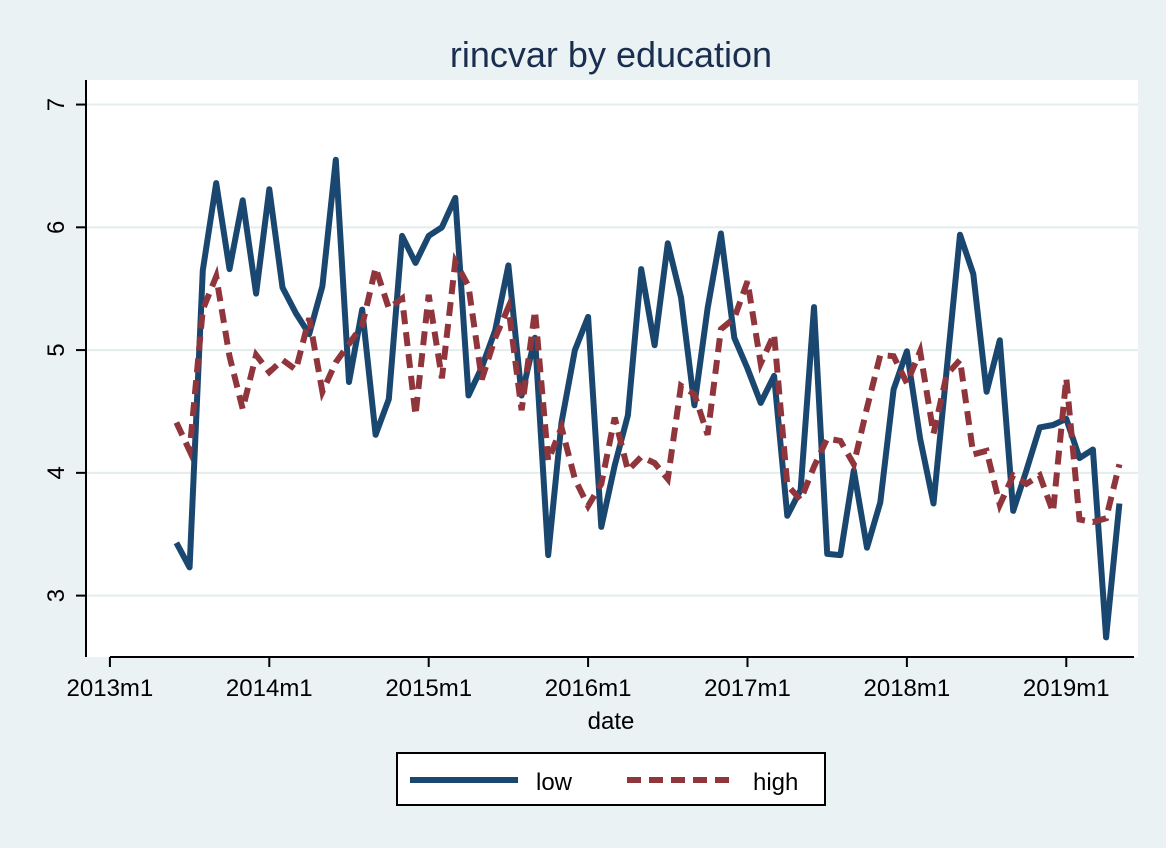 This screenshot has height=848, width=1166. I want to click on y-tick-label-4: 4, so click(56, 472).